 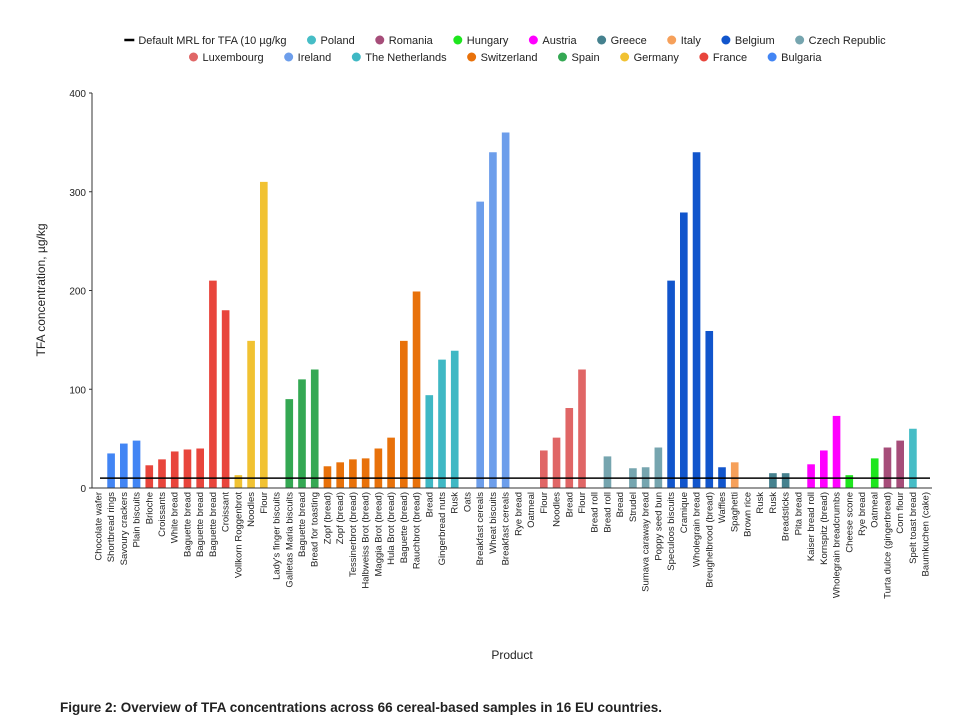 What do you see at coordinates (658, 526) in the screenshot?
I see `x-tick-label: Poppy seed bun` at bounding box center [658, 526].